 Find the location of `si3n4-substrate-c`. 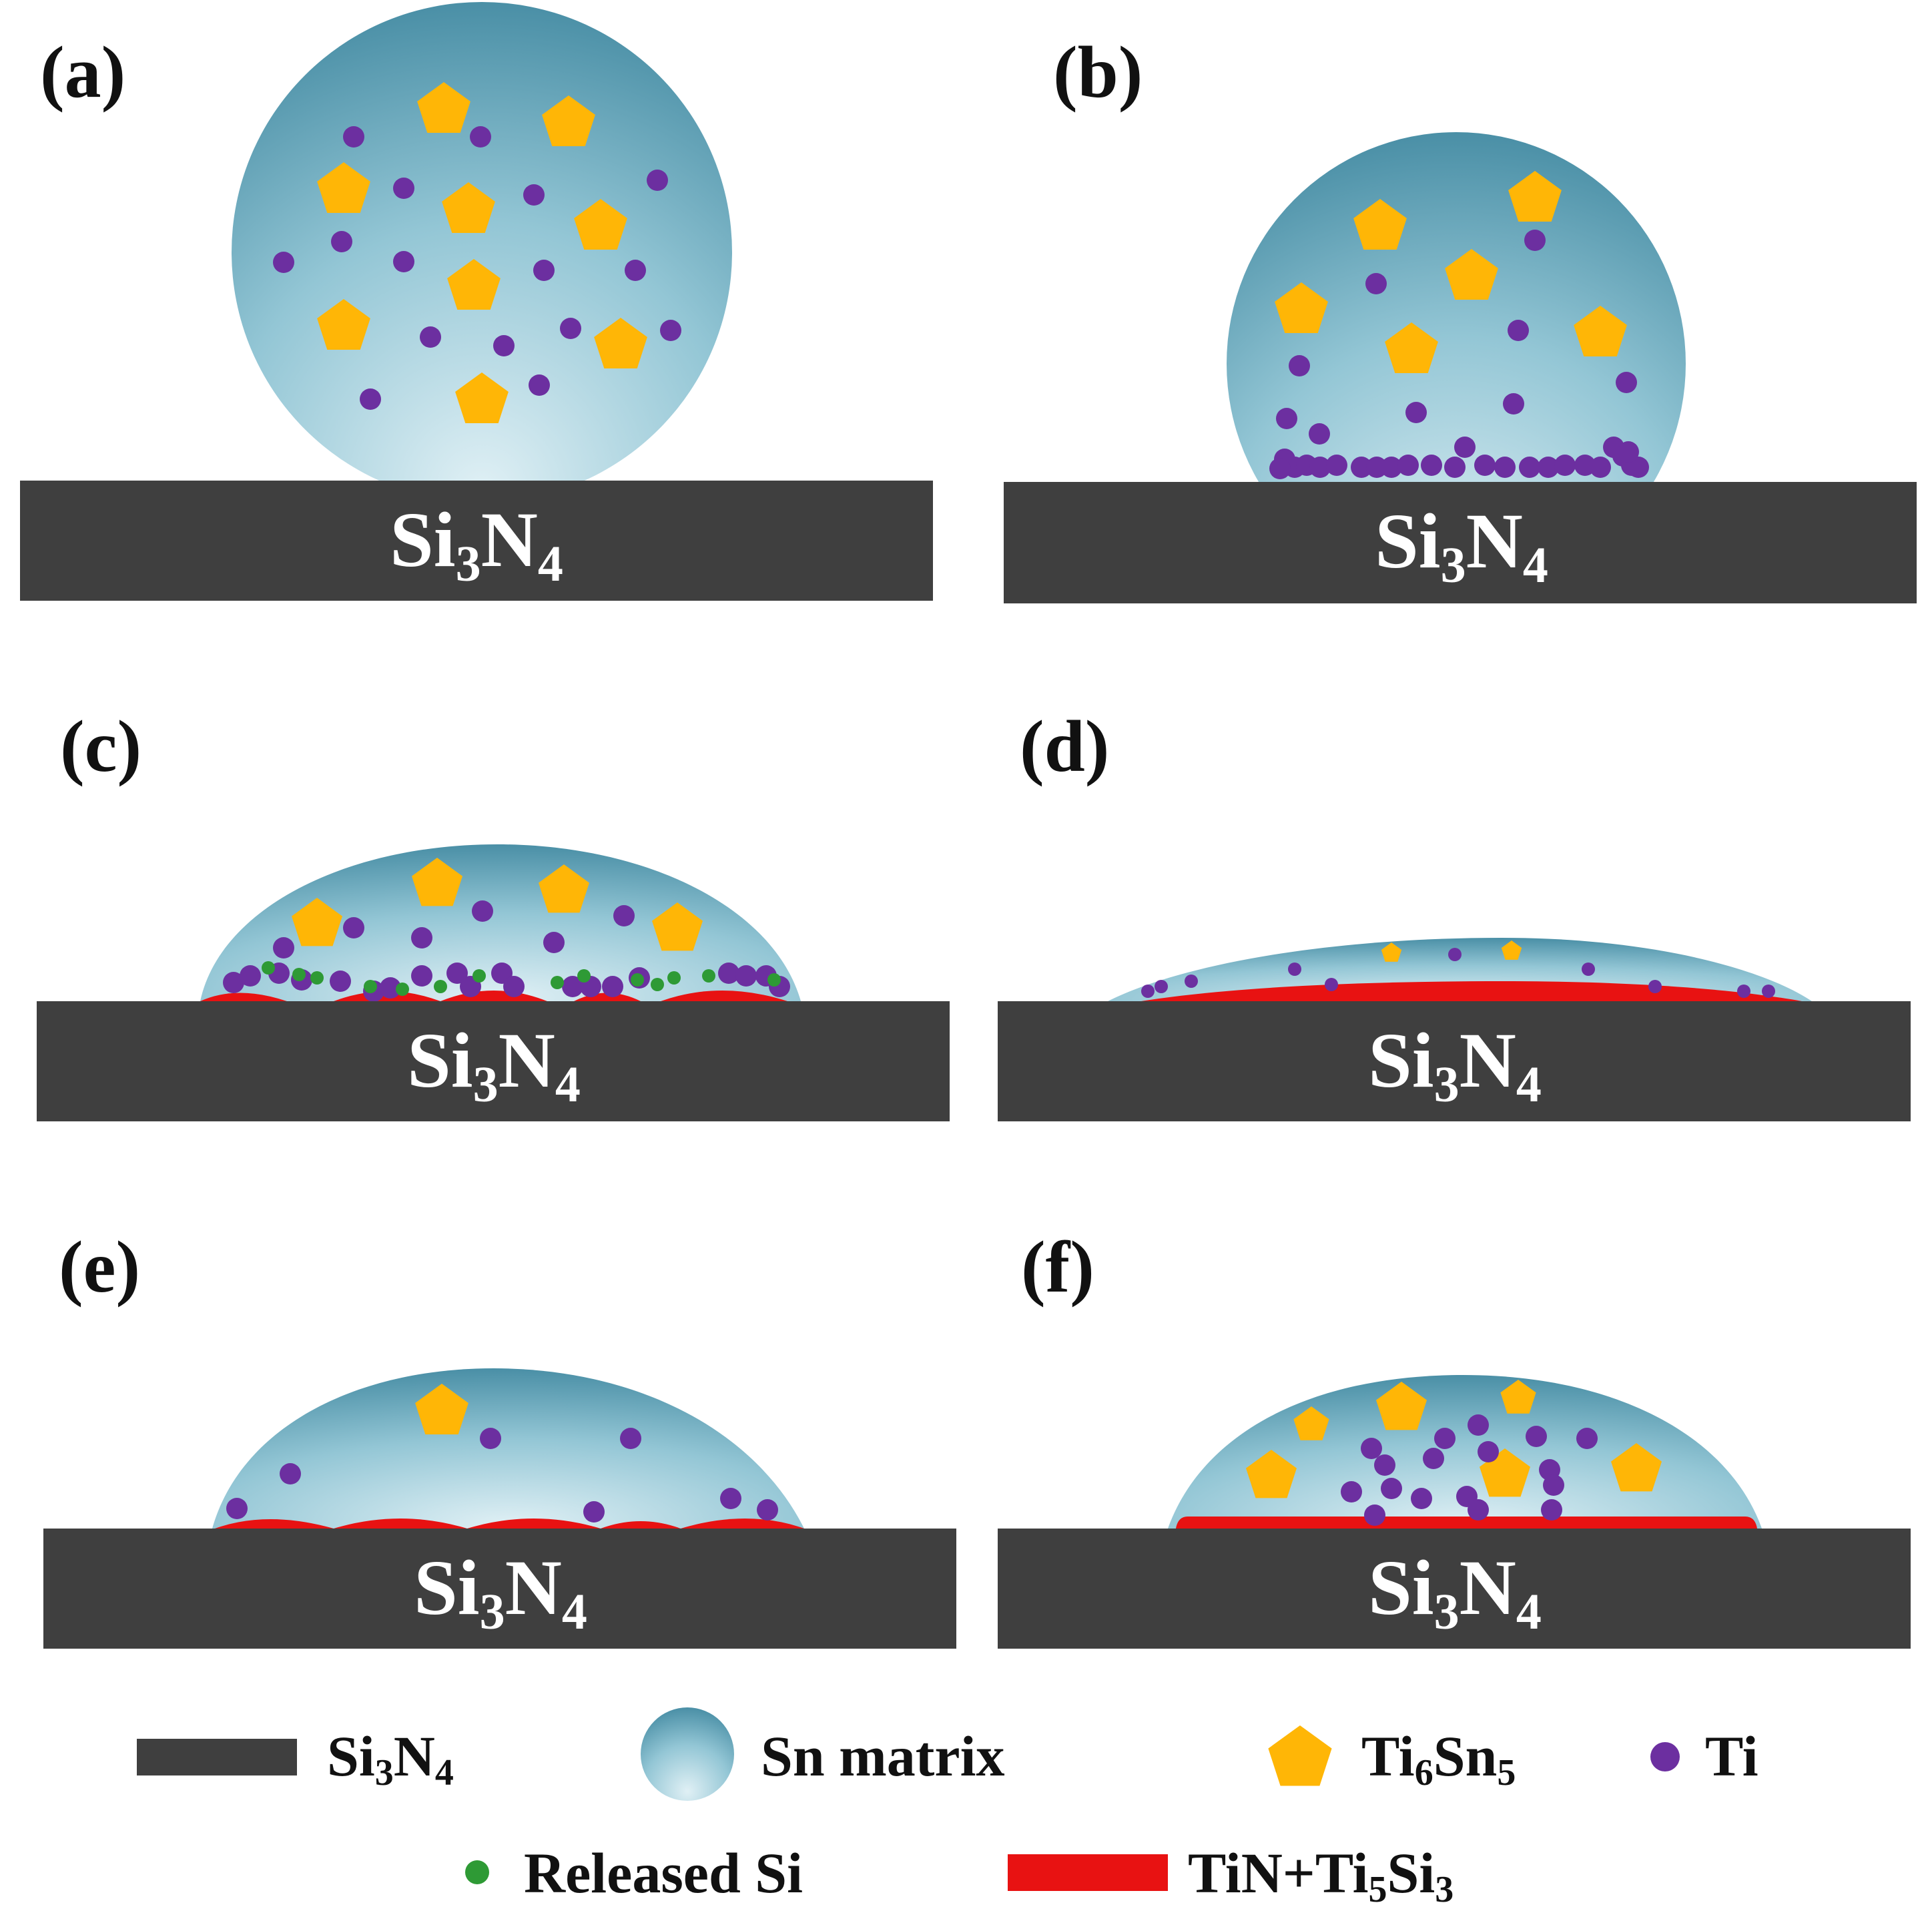

si3n4-substrate-c is located at coordinates (493, 1061).